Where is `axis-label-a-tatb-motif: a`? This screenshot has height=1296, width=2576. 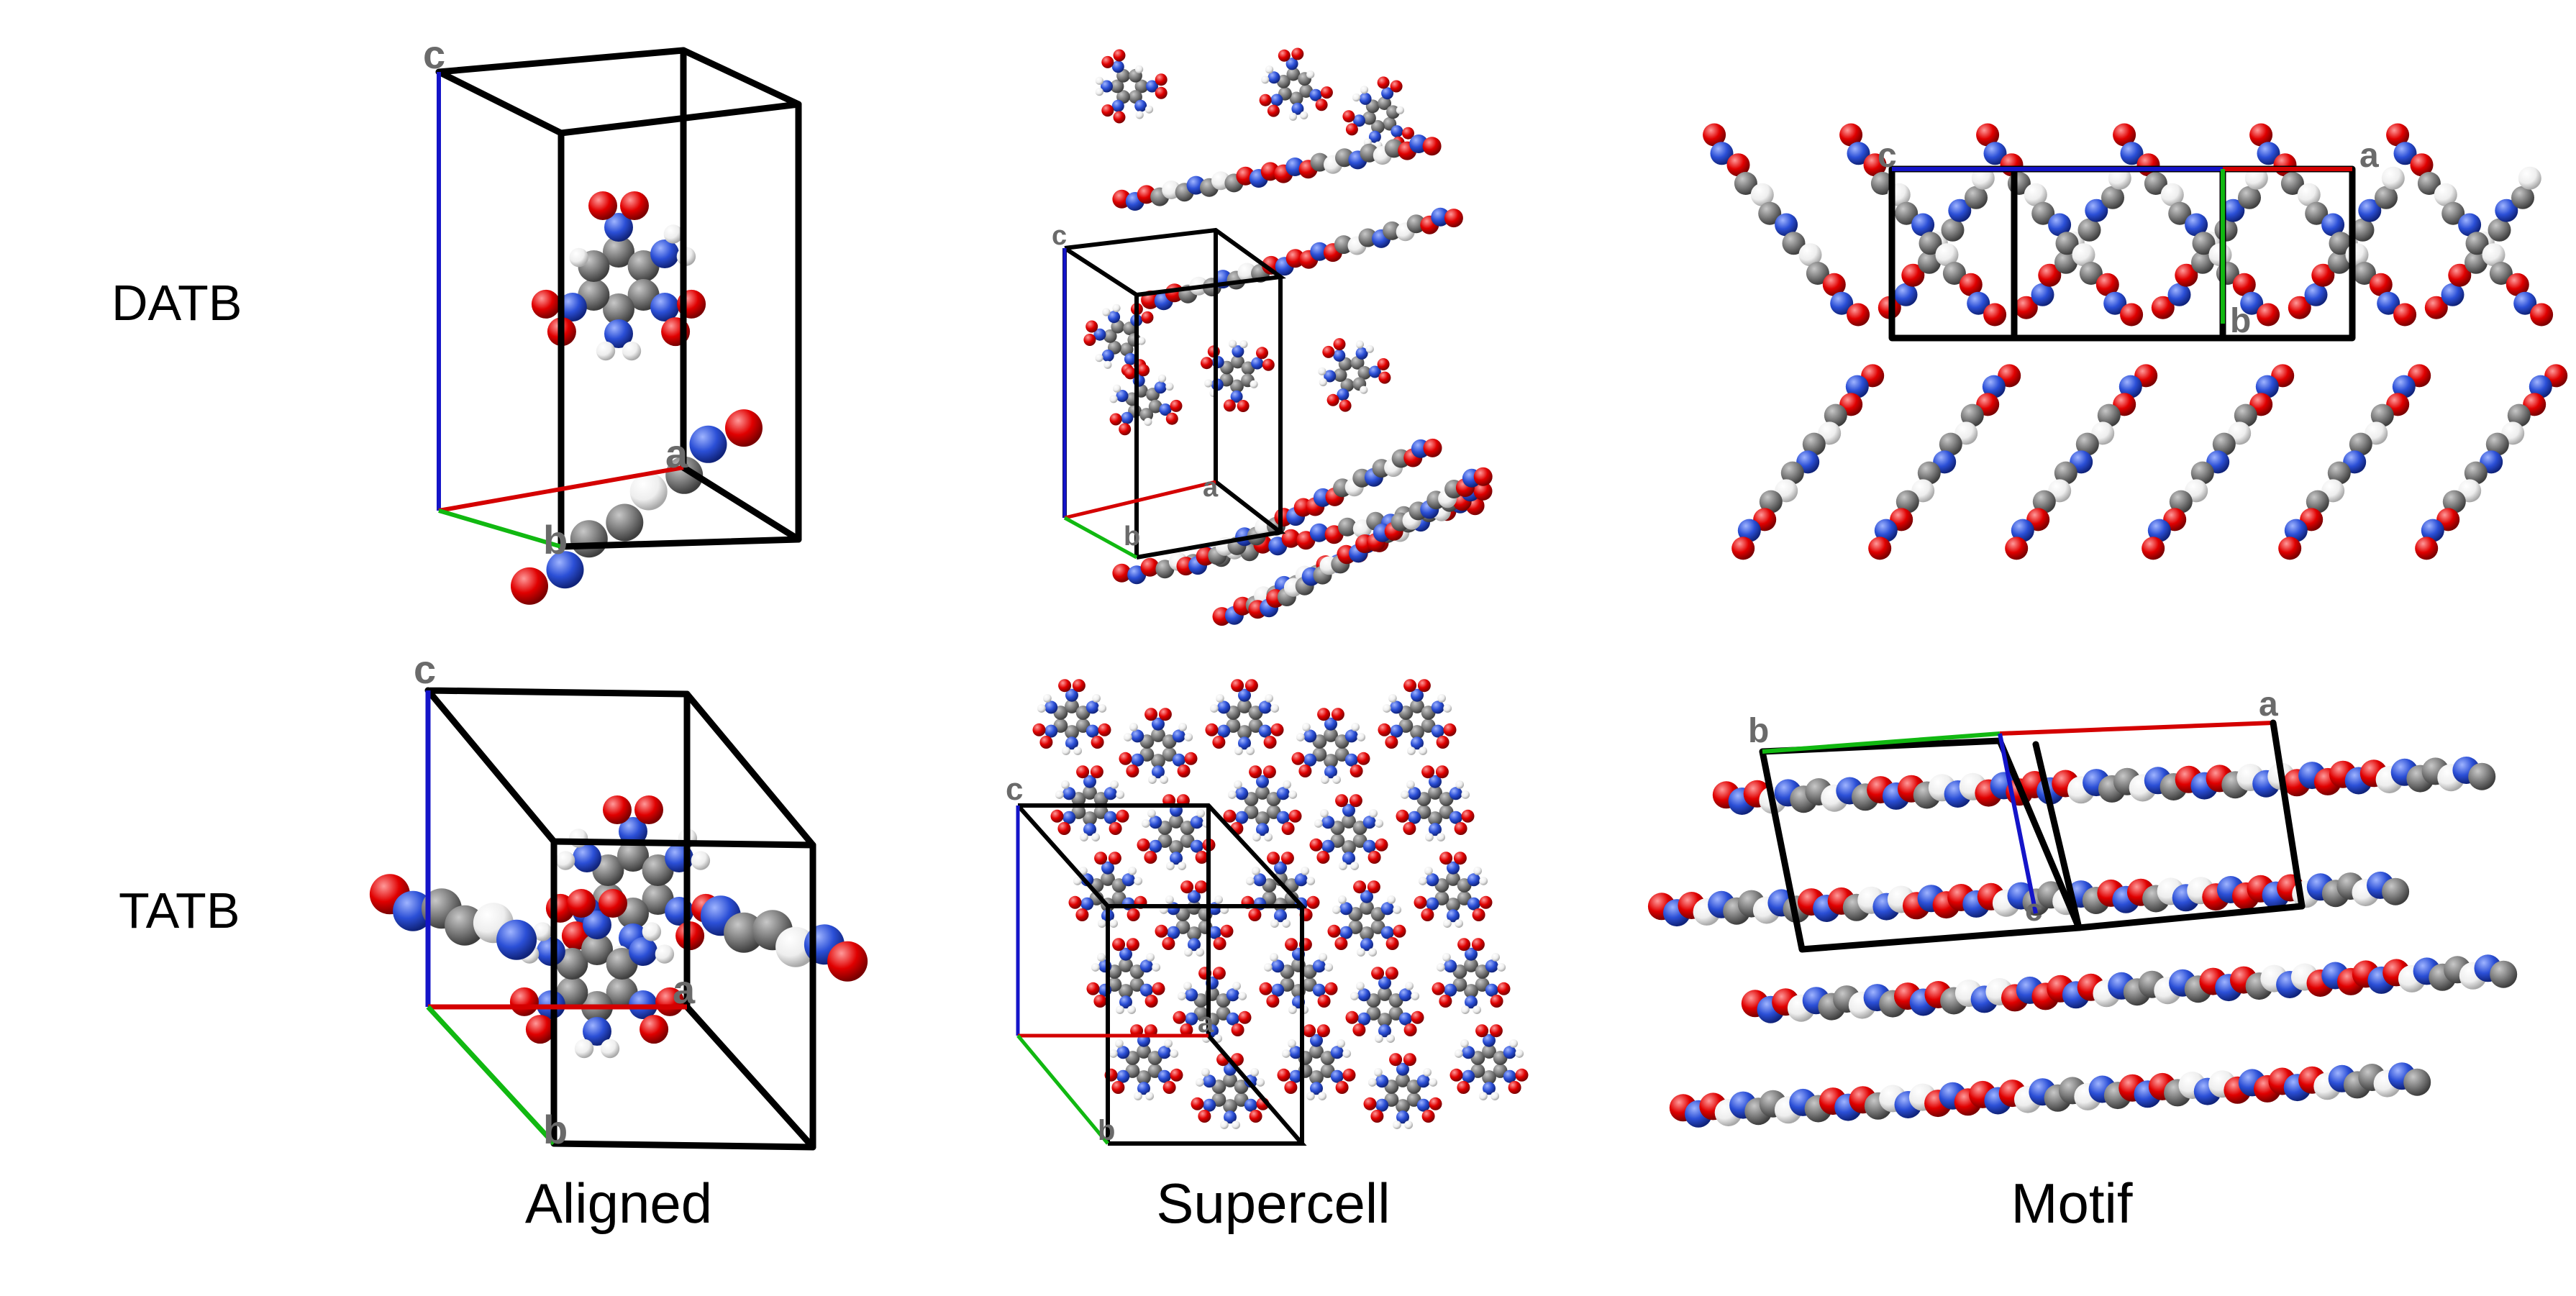
axis-label-a-tatb-motif: a is located at coordinates (2268, 704).